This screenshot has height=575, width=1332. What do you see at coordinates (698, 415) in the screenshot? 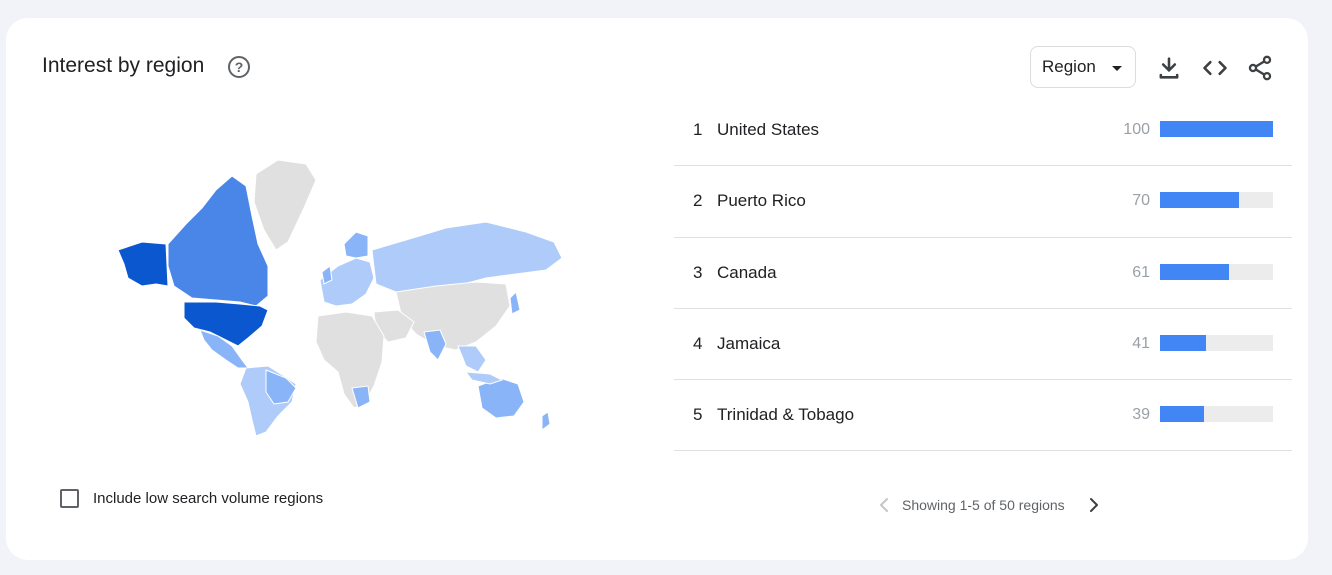
I see `region-rank: 5` at bounding box center [698, 415].